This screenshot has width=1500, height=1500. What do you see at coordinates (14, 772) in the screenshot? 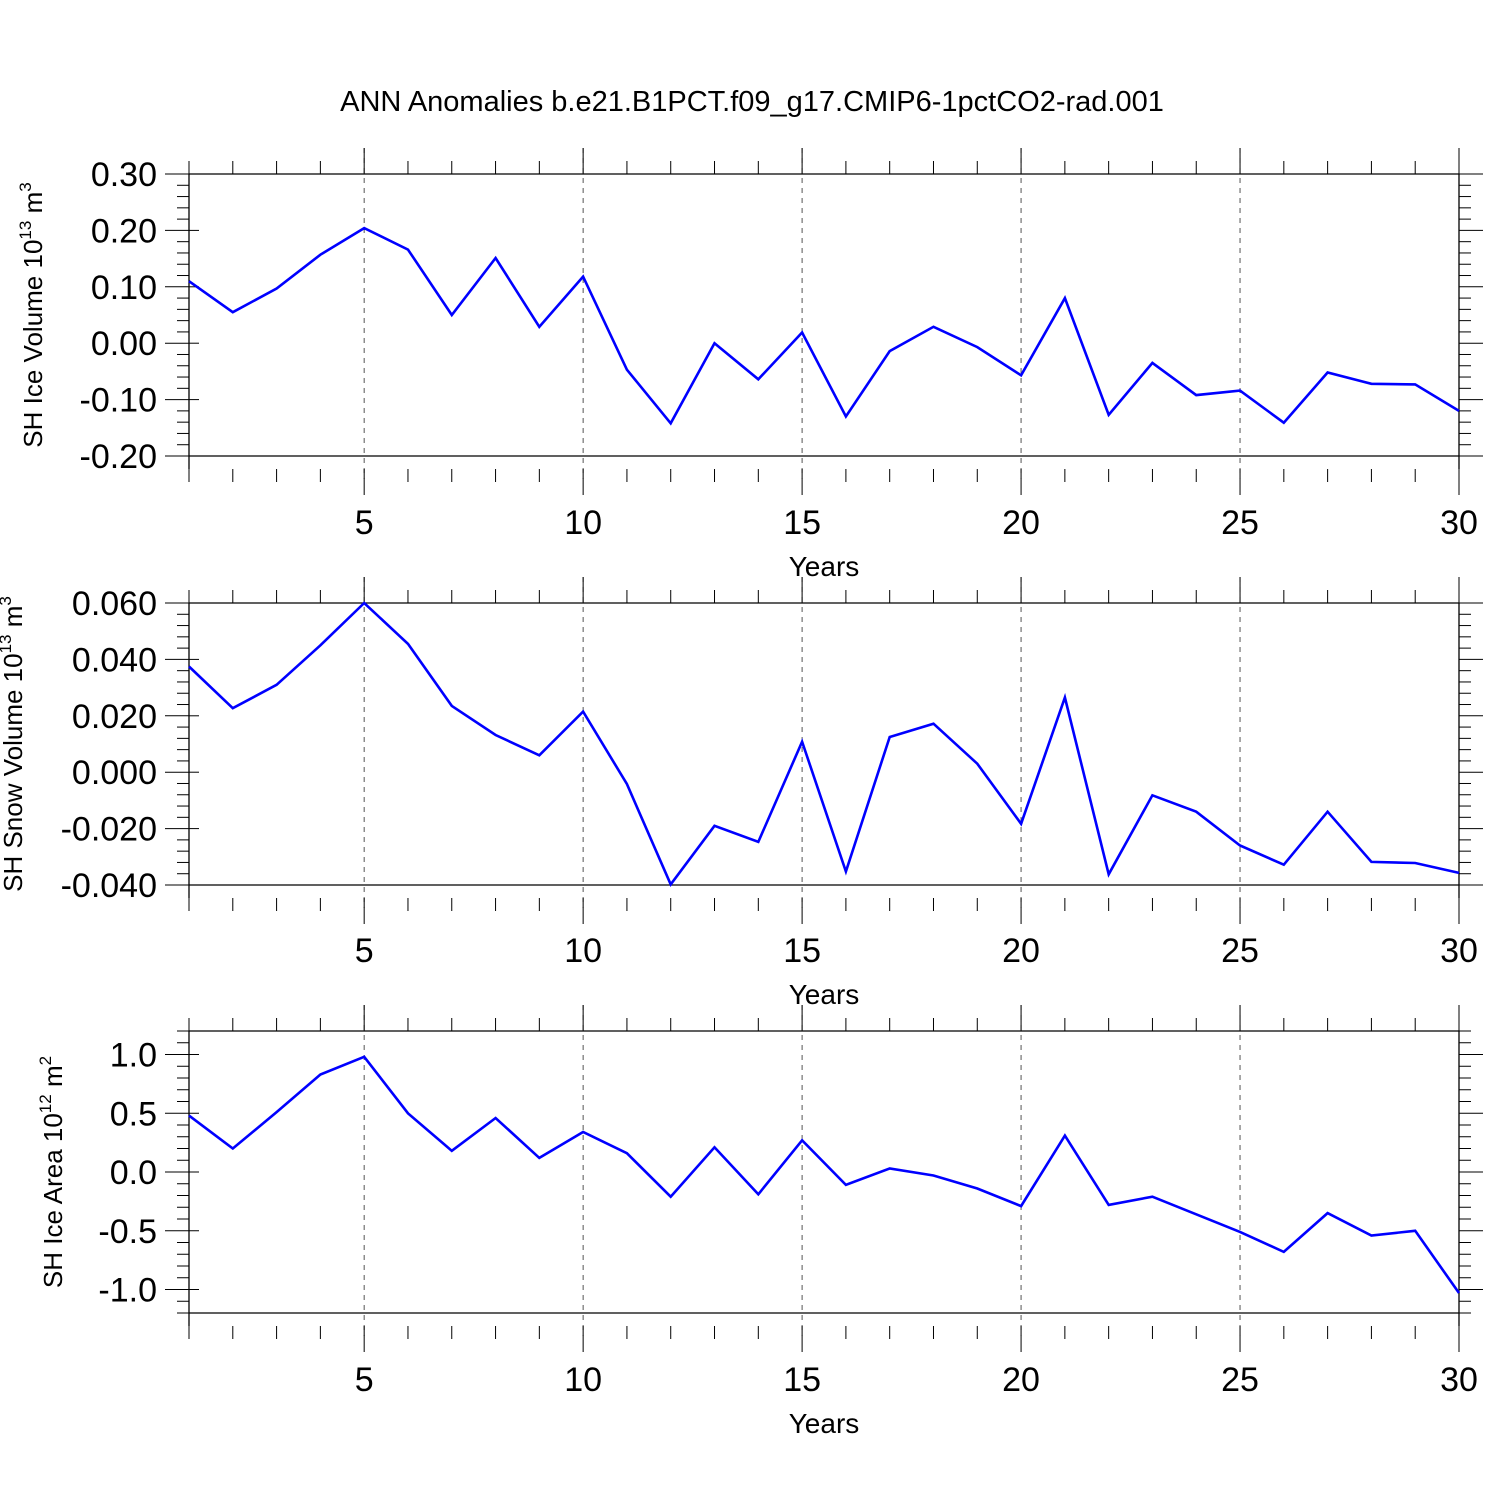
I see `y-label-text: SH Snow Volume 10` at bounding box center [14, 772].